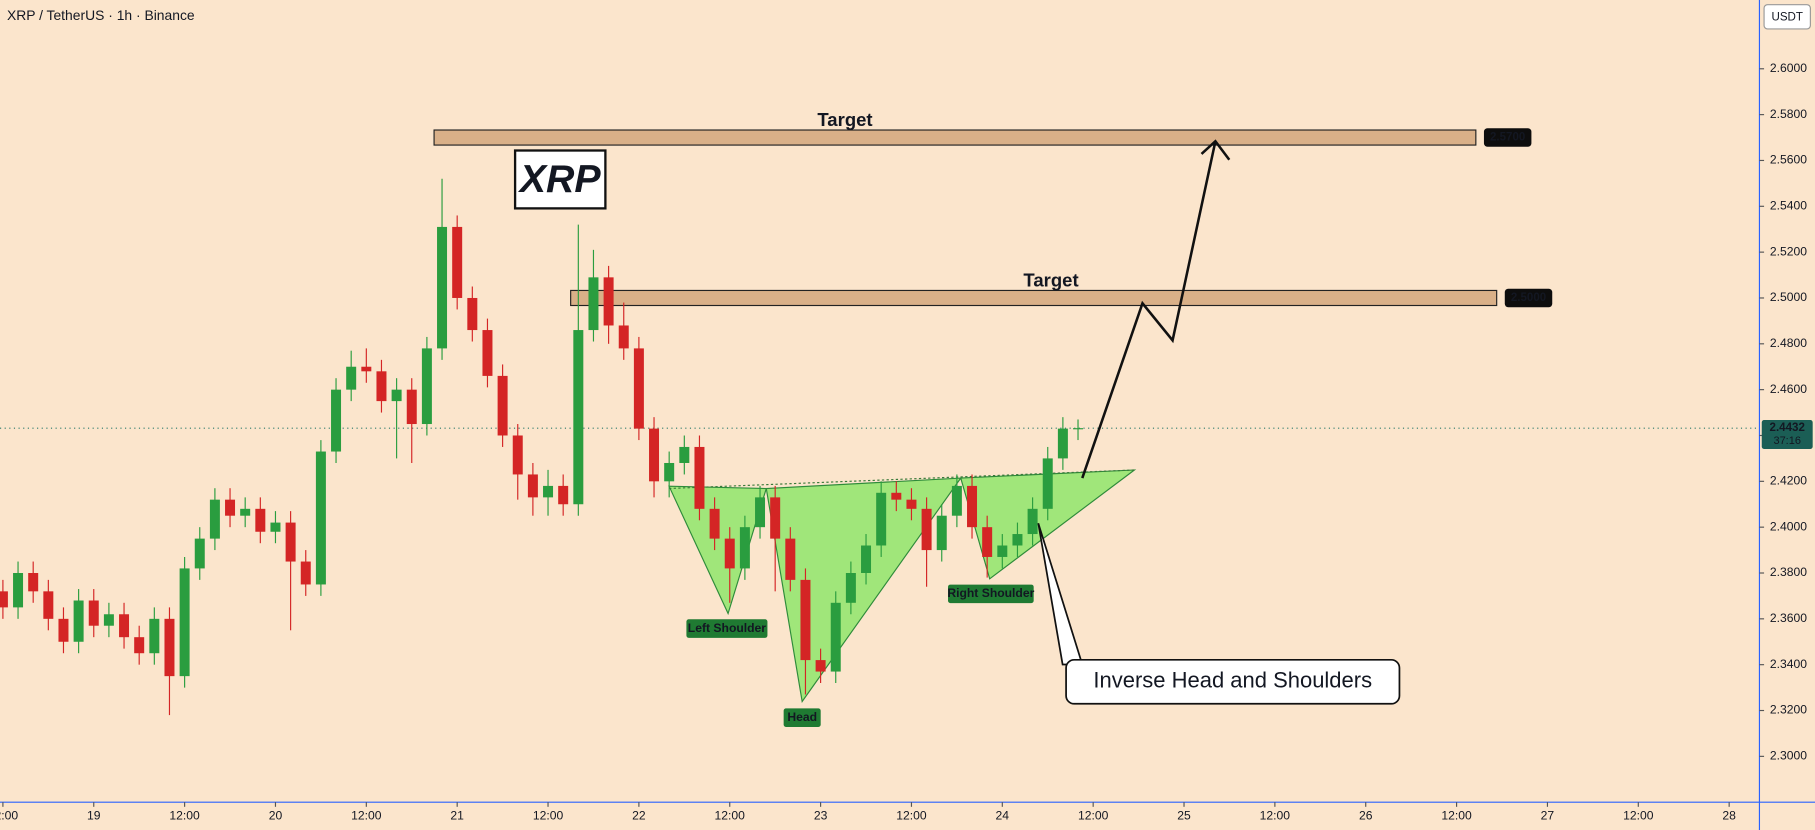 This screenshot has width=1815, height=830. I want to click on last-price-label: 2.4432, so click(1787, 428).